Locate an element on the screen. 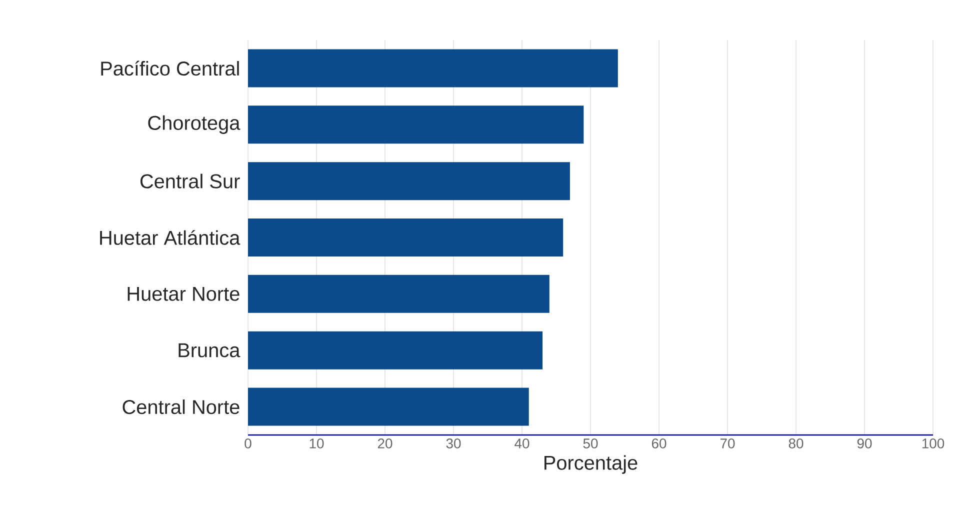  y-tick-label: Chorotega is located at coordinates (194, 124).